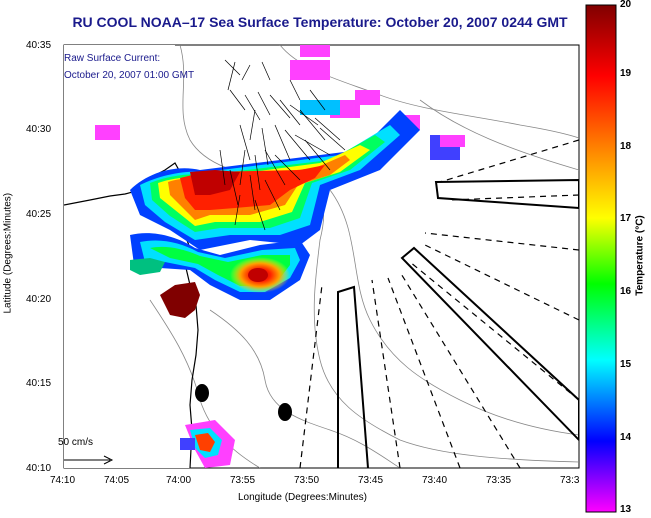 Image resolution: width=651 pixels, height=518 pixels. I want to click on colorbar-tick: 20, so click(626, 5).